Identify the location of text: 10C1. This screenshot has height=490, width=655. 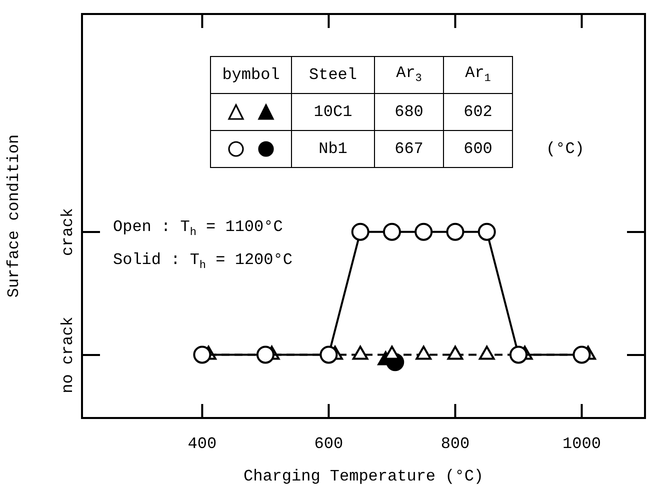
(333, 112).